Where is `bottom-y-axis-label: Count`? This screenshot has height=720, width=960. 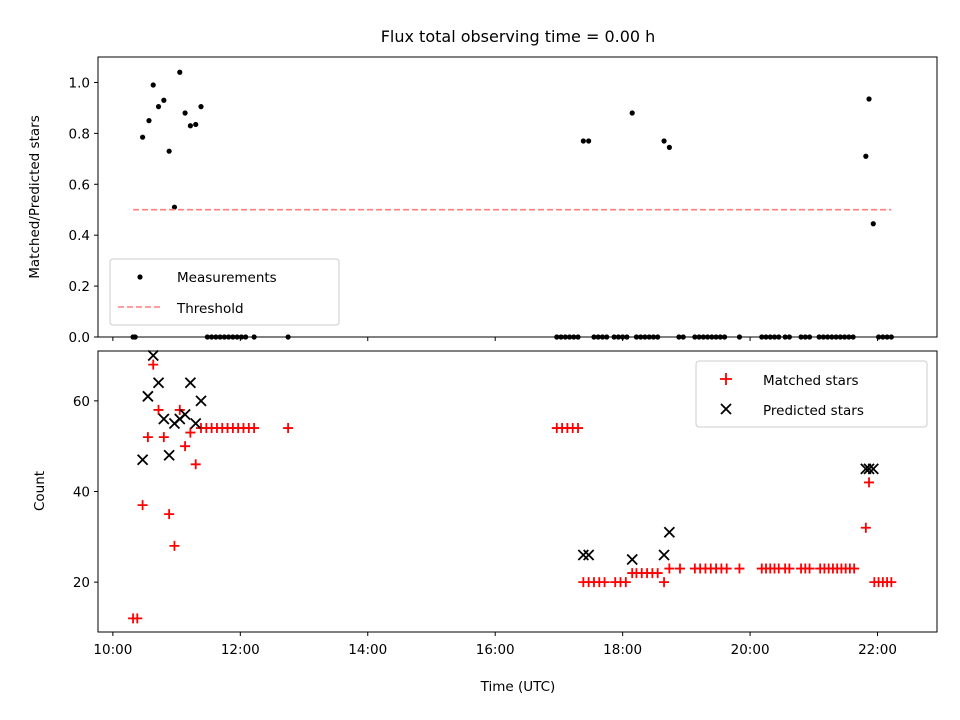 bottom-y-axis-label: Count is located at coordinates (40, 491).